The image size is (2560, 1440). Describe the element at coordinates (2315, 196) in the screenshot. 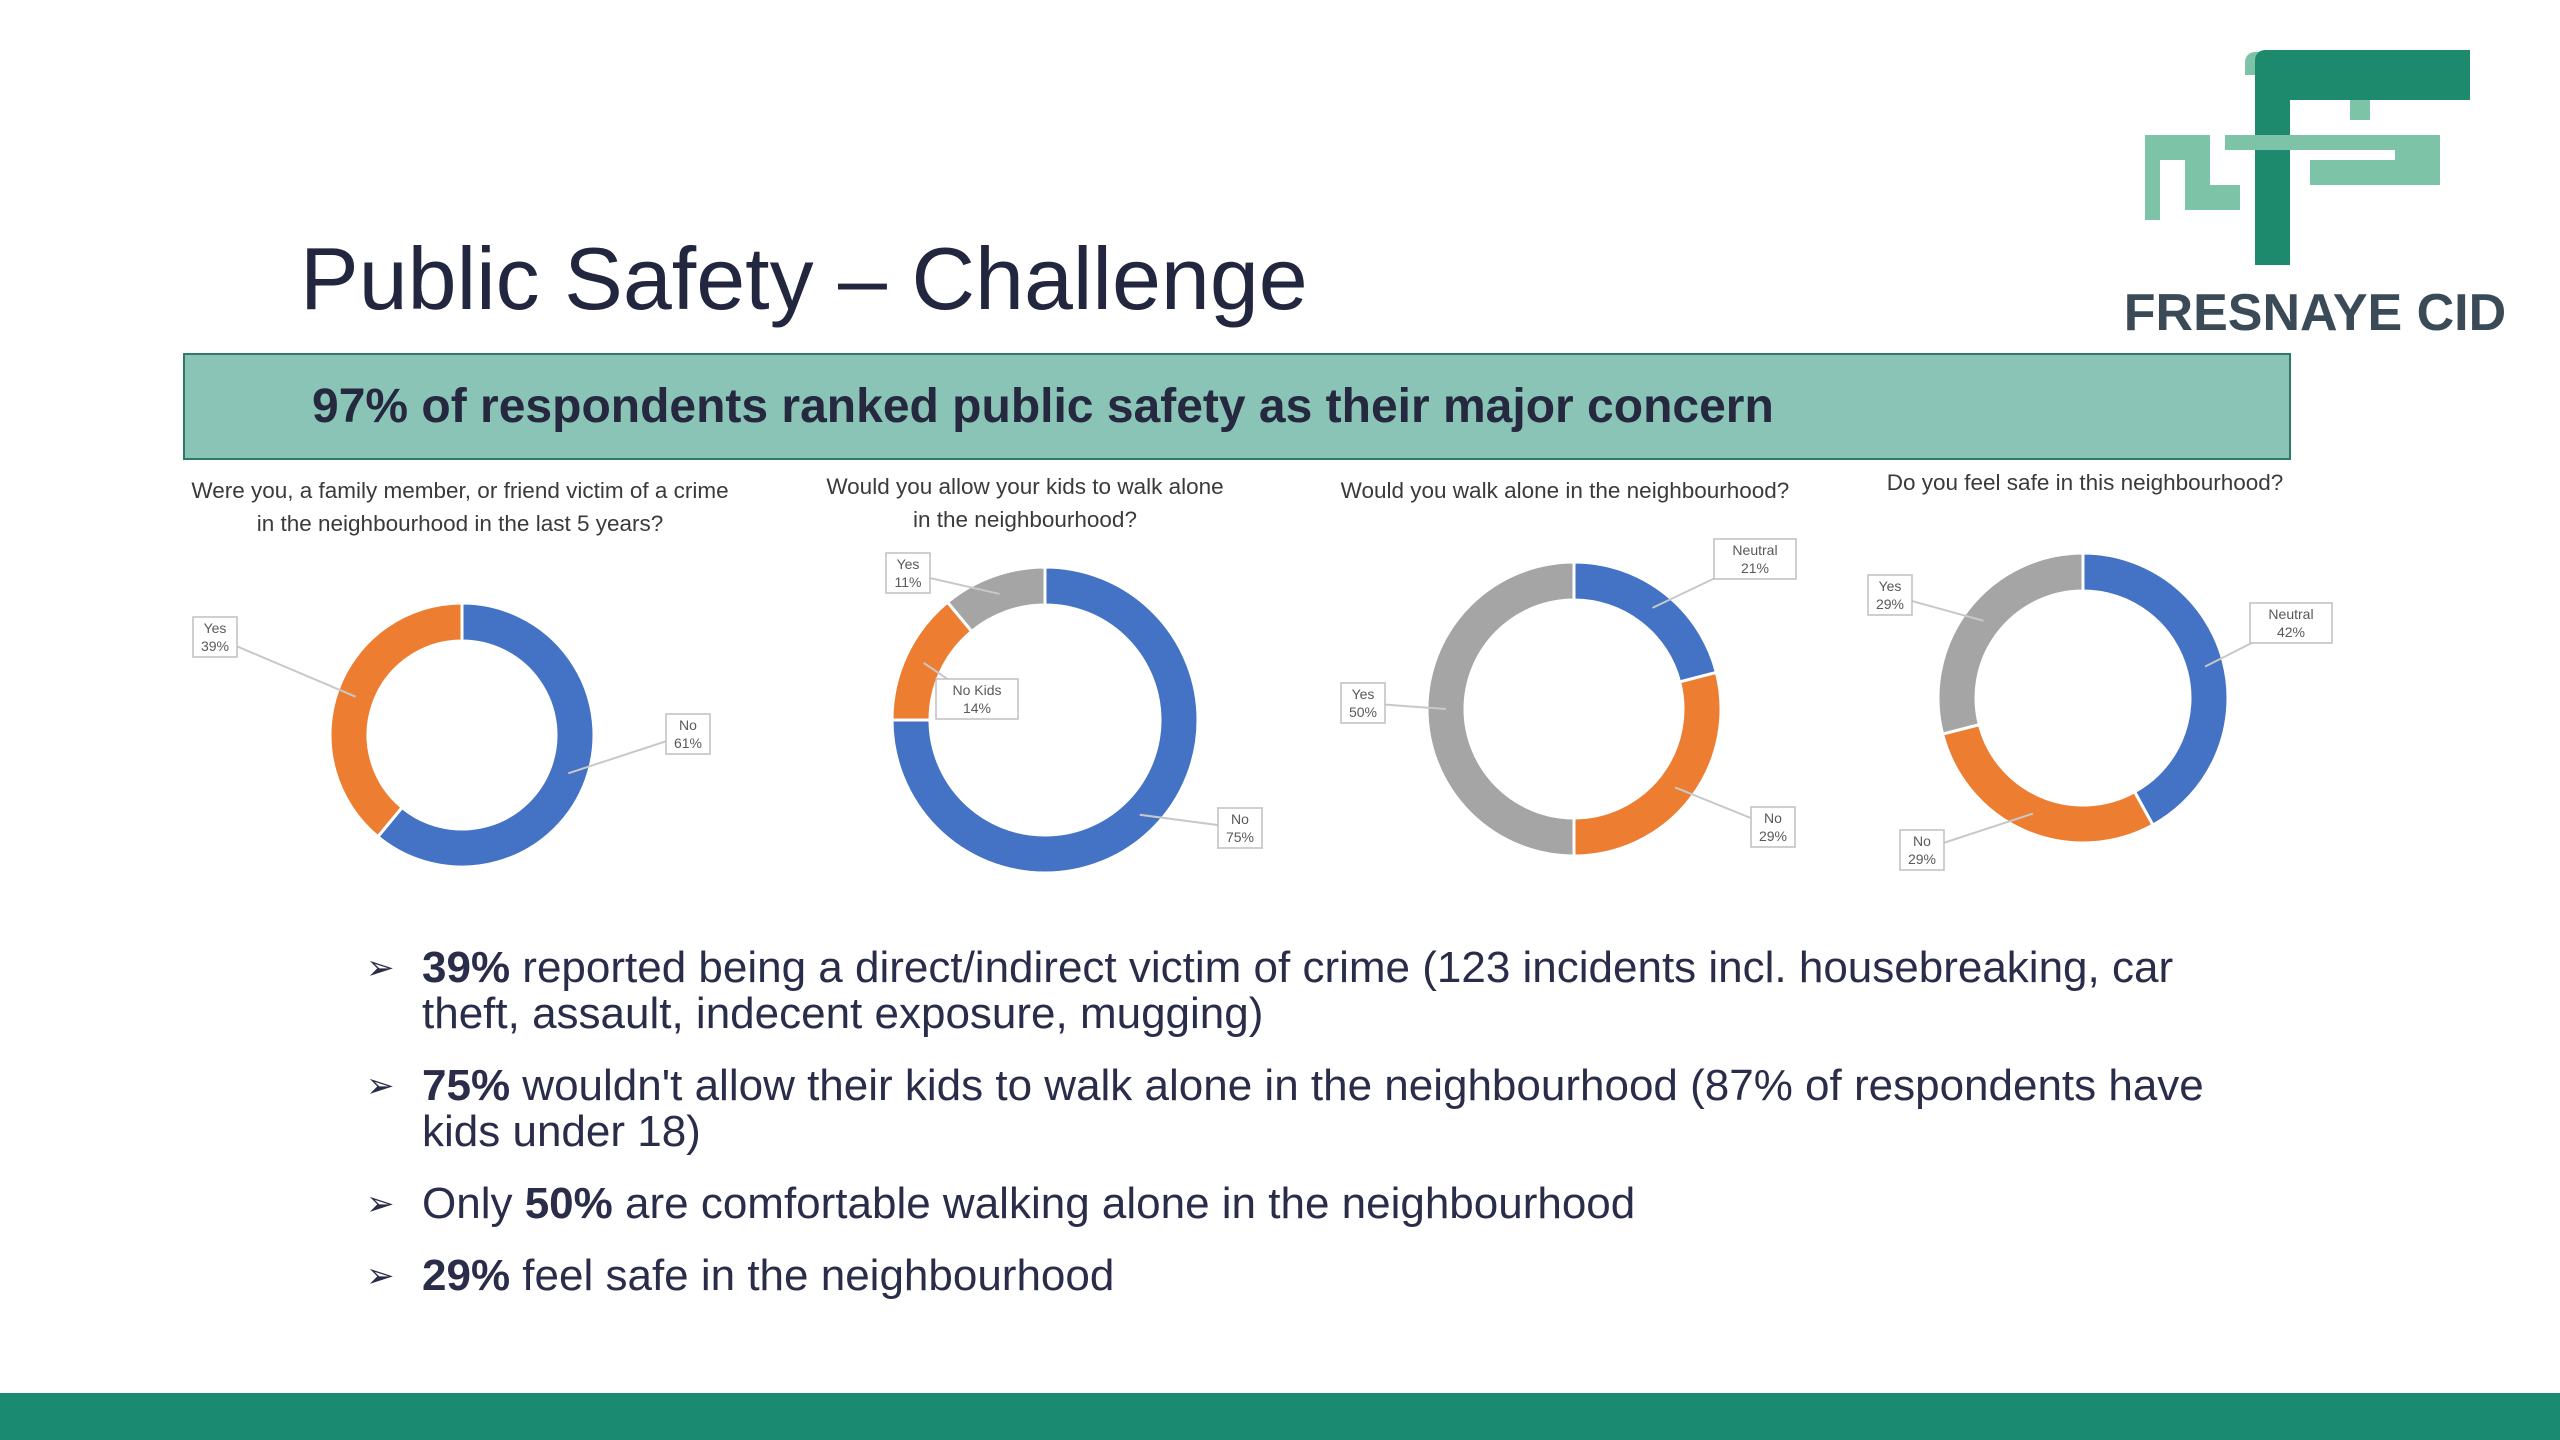

I see `logo-mark-icon: FRESNAYE CID` at that location.